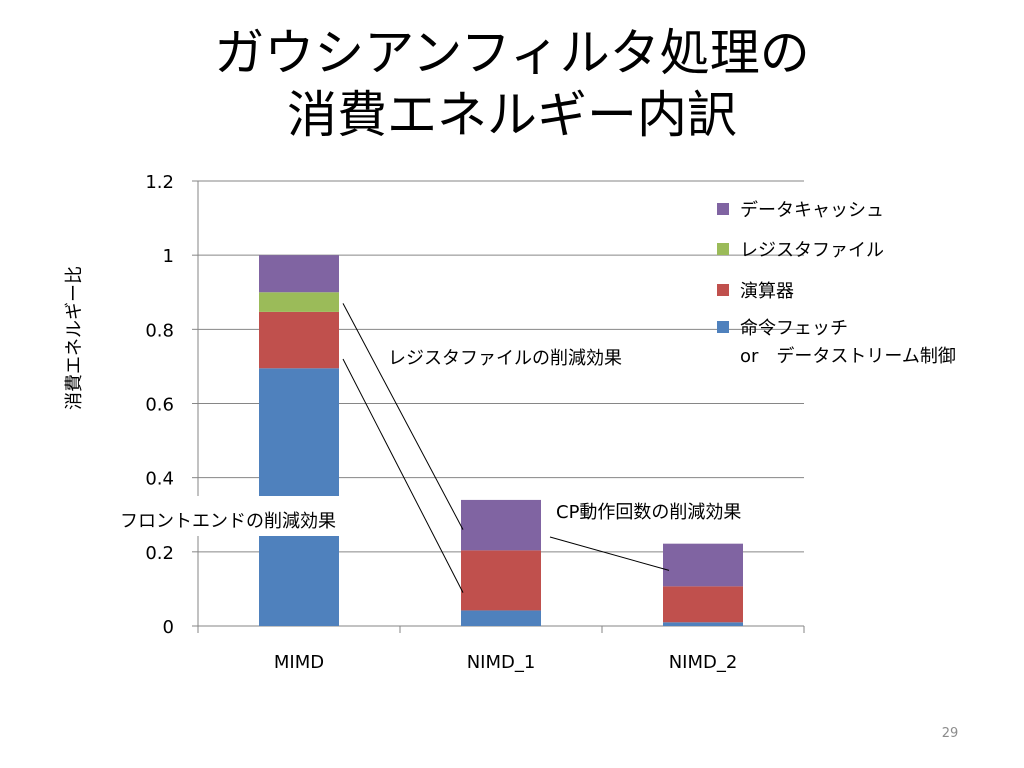  I want to click on legend-label: 演算器, so click(767, 291).